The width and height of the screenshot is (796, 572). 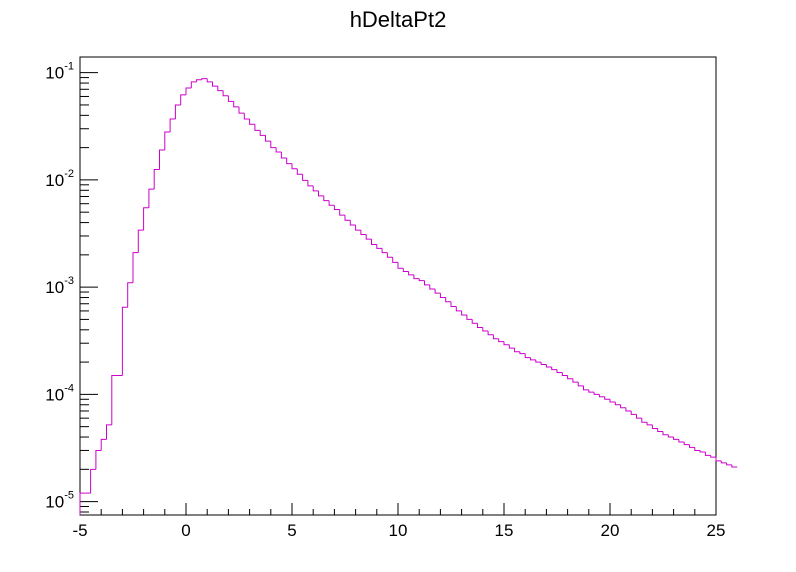 What do you see at coordinates (291, 530) in the screenshot?
I see `x-tick-label: 5` at bounding box center [291, 530].